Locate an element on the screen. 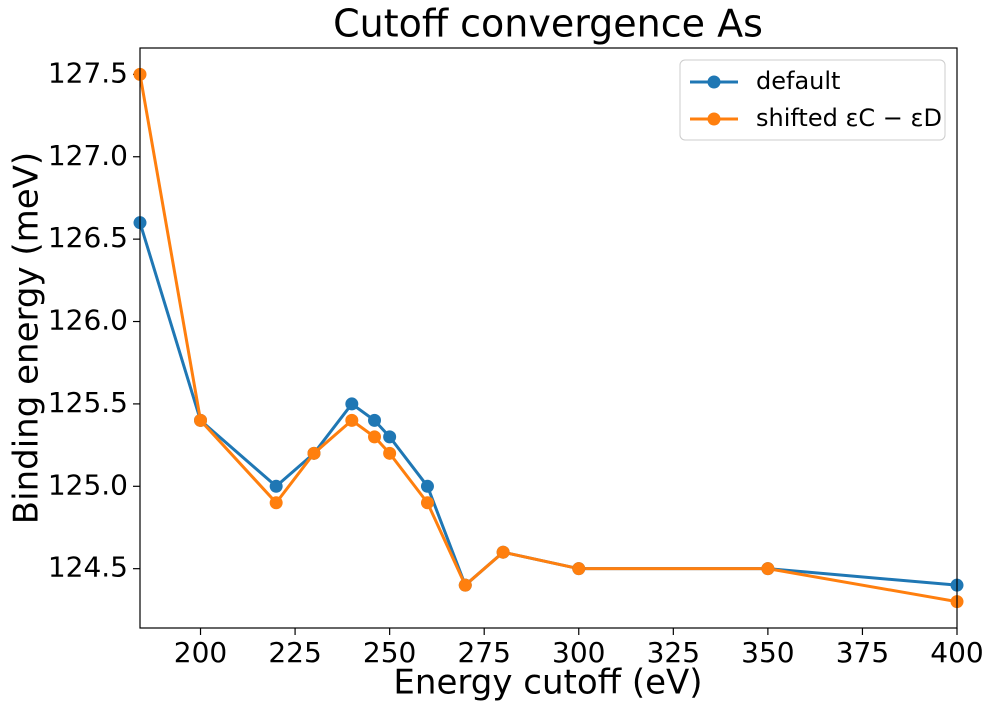  y-tick-label: 126.0 is located at coordinates (88, 320).